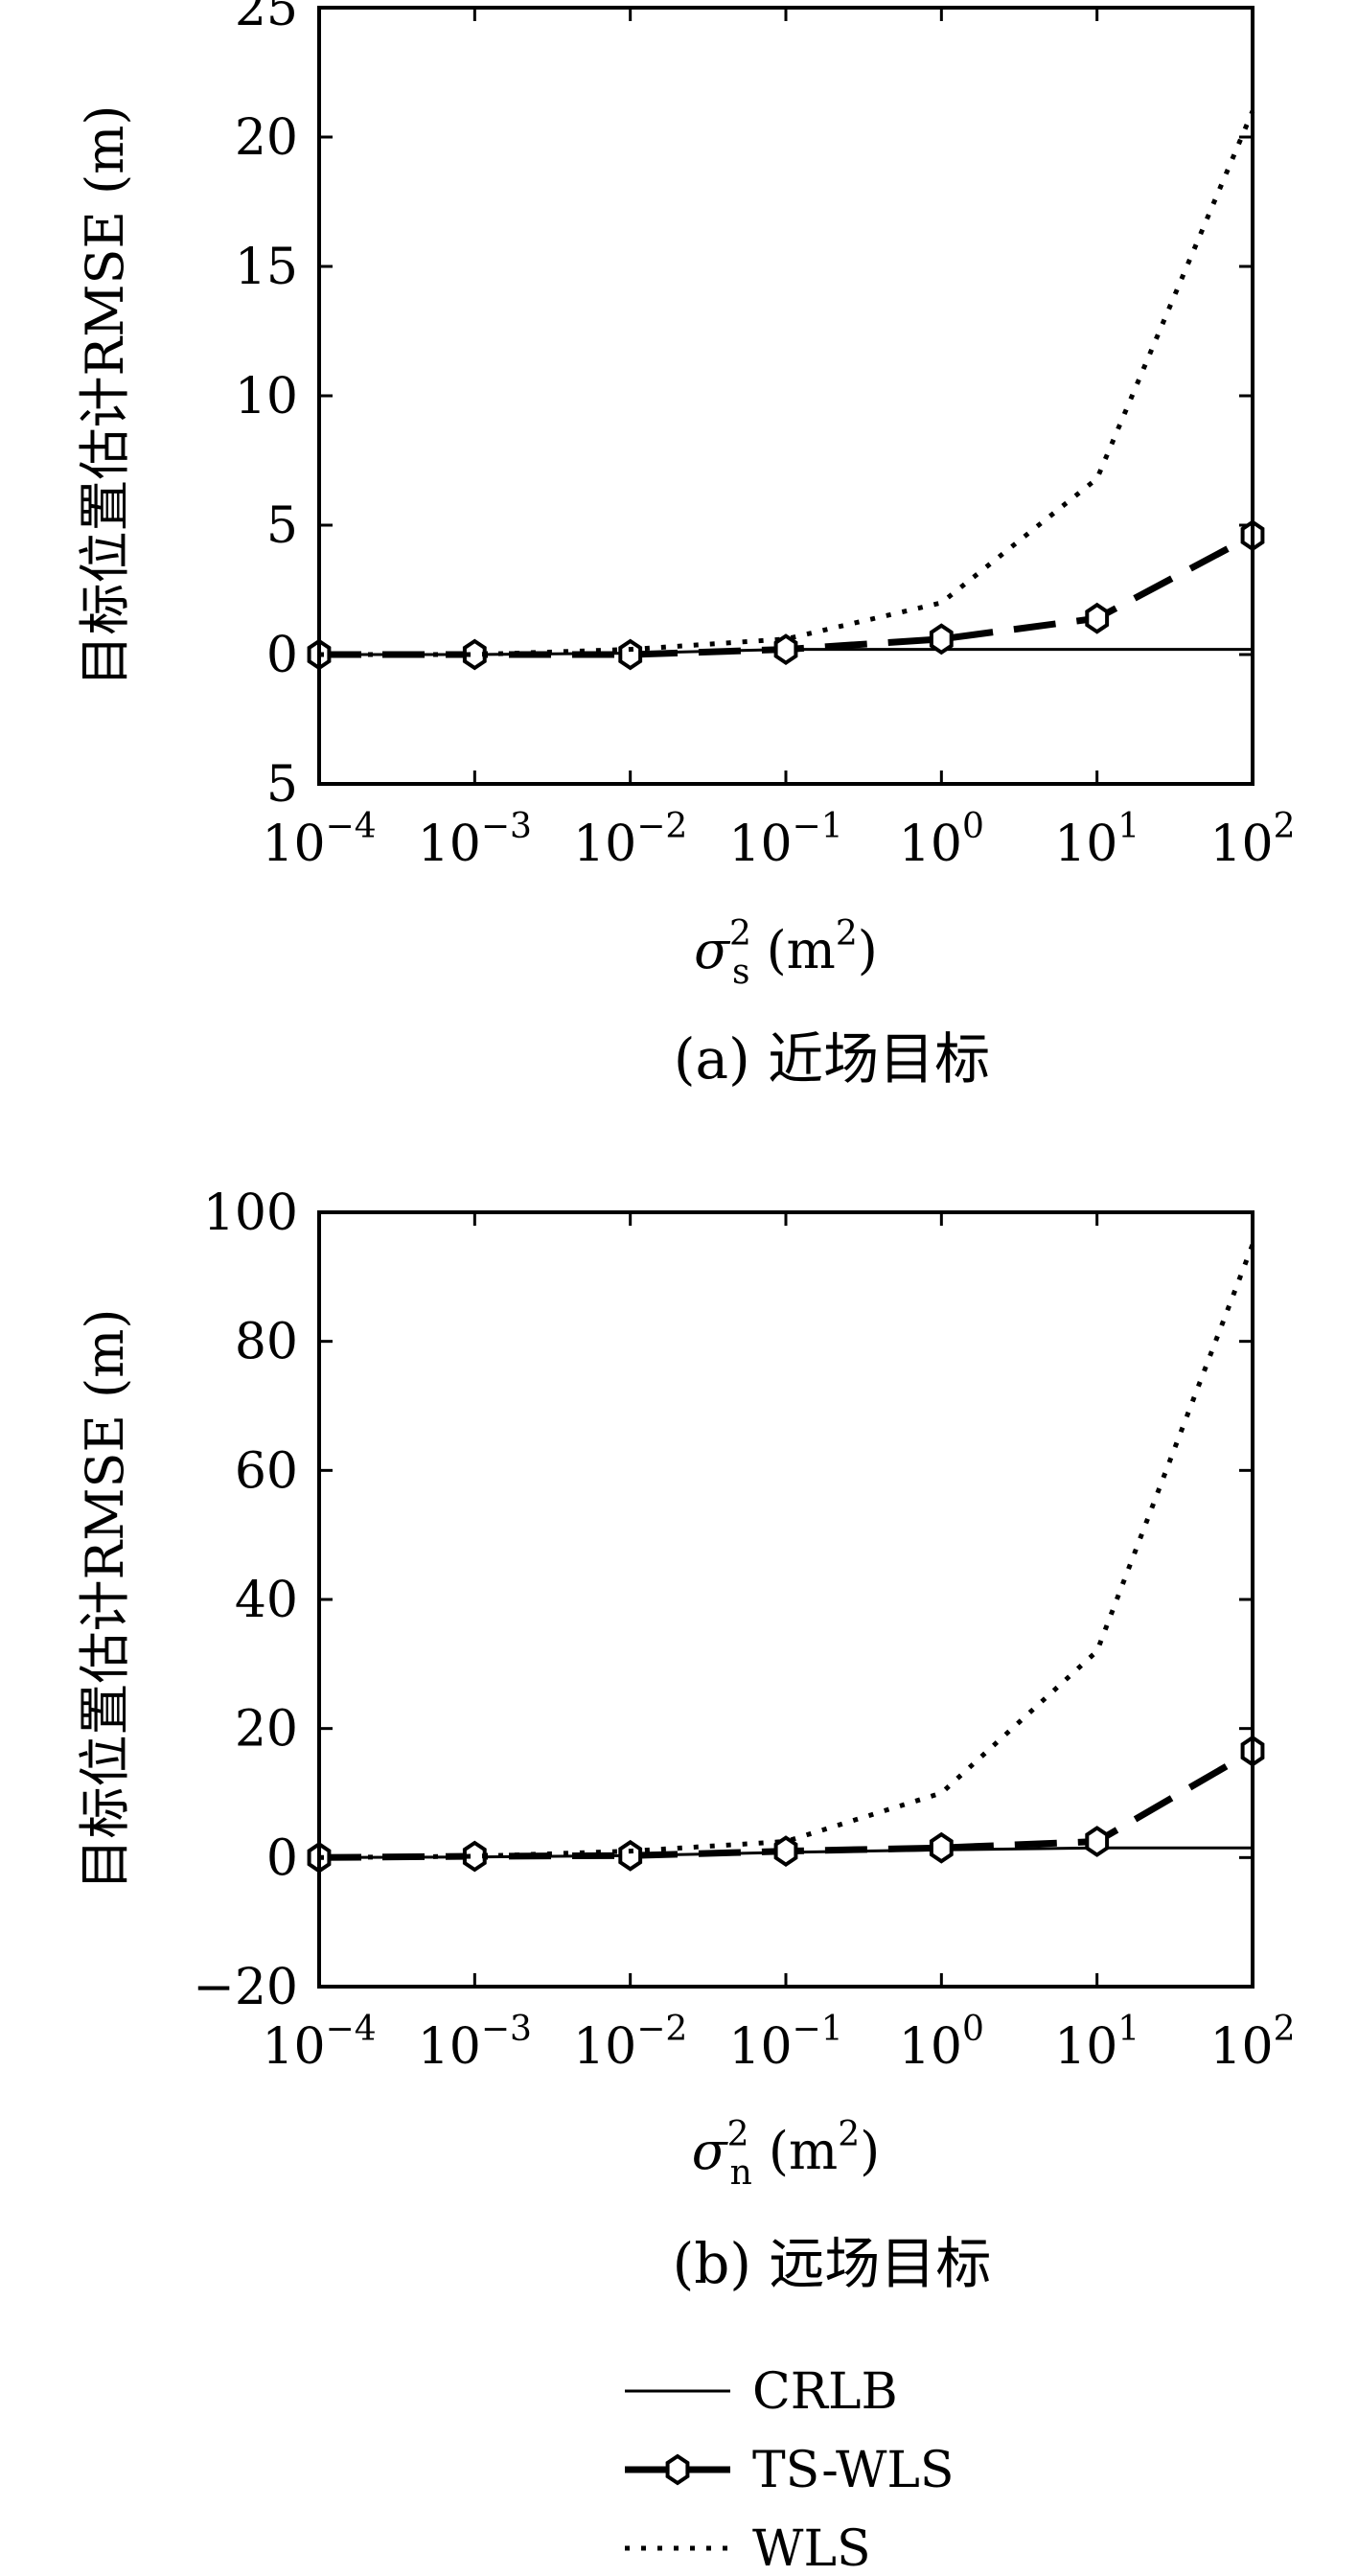 Image resolution: width=1358 pixels, height=2576 pixels. What do you see at coordinates (267, 397) in the screenshot?
I see `y-tick-label: 10` at bounding box center [267, 397].